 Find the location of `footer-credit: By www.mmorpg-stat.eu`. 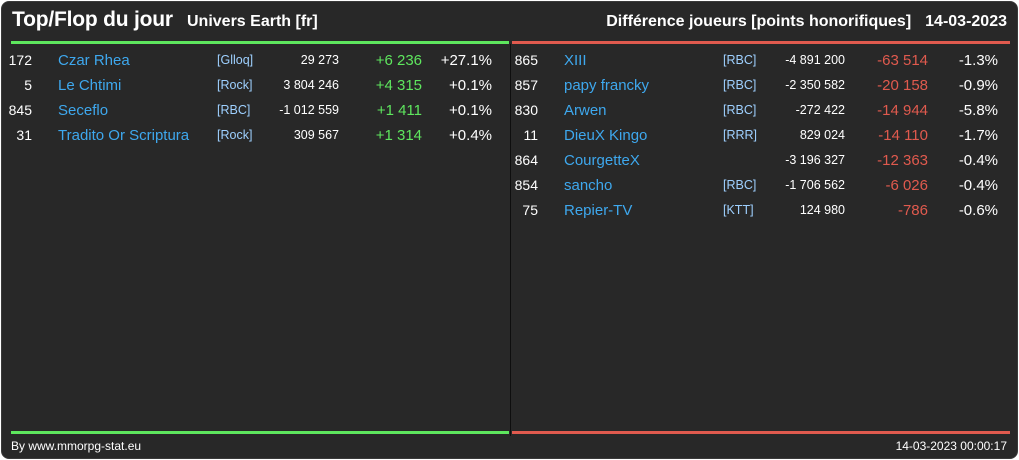

footer-credit: By www.mmorpg-stat.eu is located at coordinates (76, 446).